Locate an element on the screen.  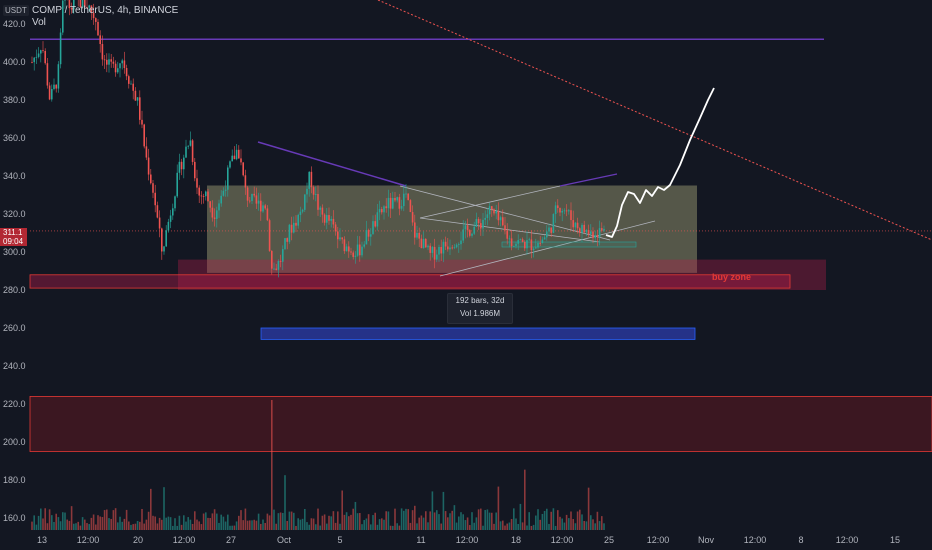
symbol-info: COMP / TetherUS, 4h, BINANCE is located at coordinates (105, 10).